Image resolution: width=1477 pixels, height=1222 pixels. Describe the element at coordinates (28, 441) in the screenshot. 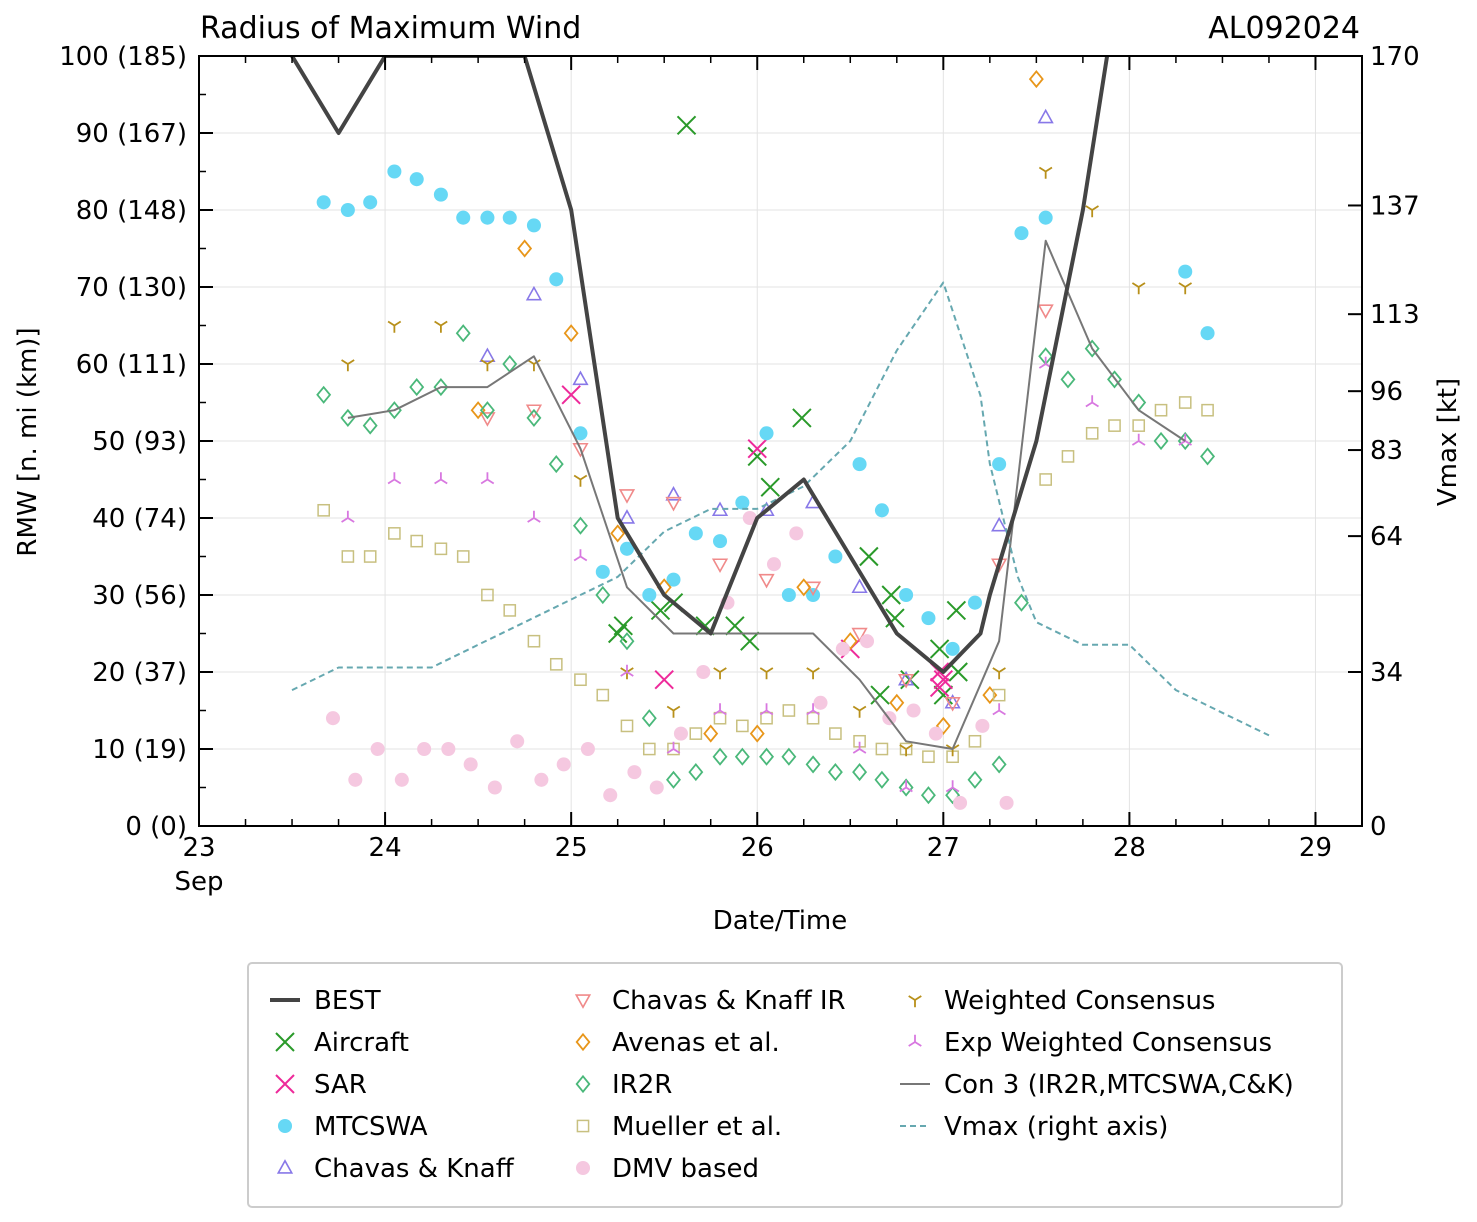

I see `y-axis-label: RMW [n. mi (km)]` at that location.